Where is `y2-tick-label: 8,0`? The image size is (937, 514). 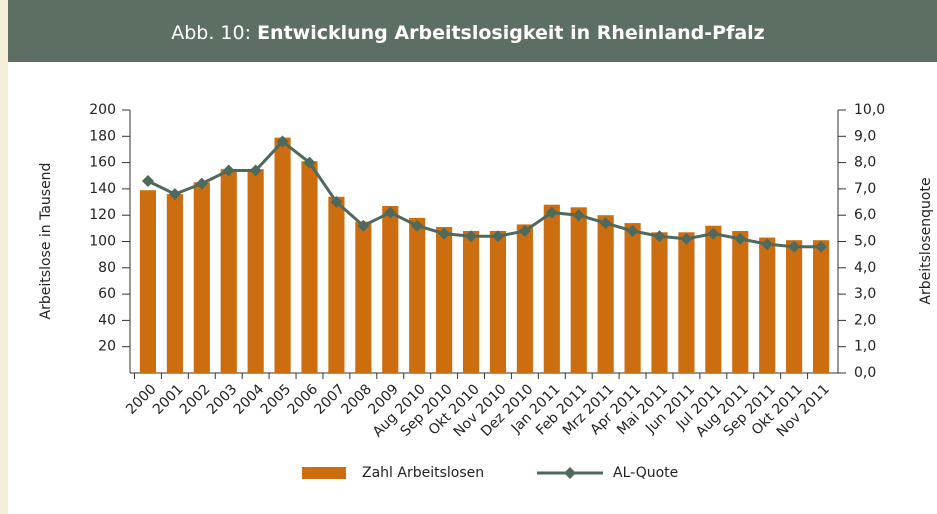
y2-tick-label: 8,0 is located at coordinates (865, 163).